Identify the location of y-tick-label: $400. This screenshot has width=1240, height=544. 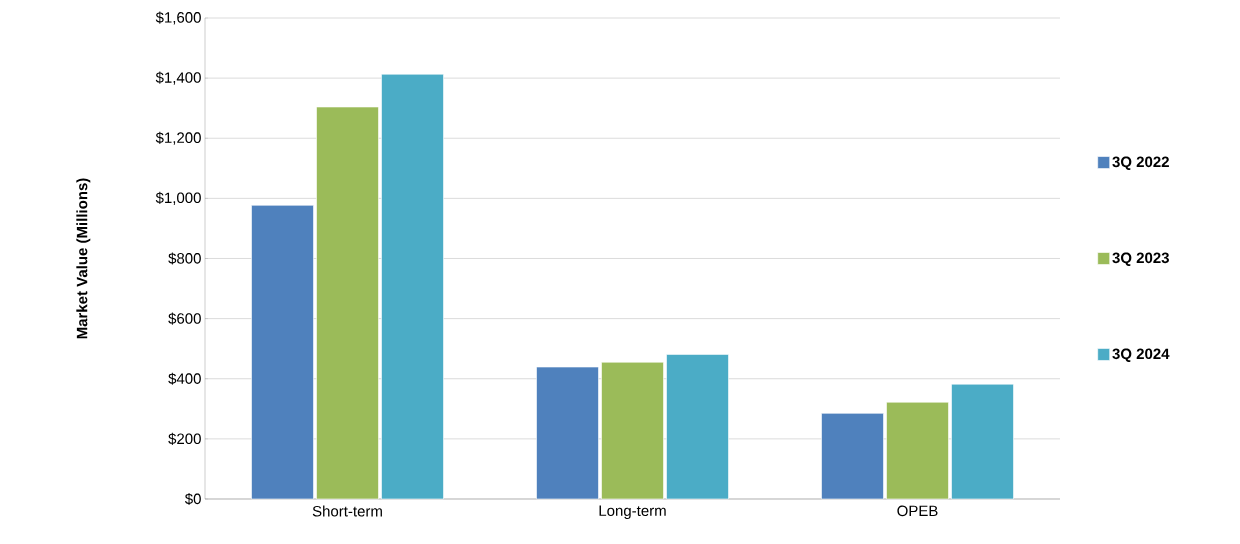
(184, 378).